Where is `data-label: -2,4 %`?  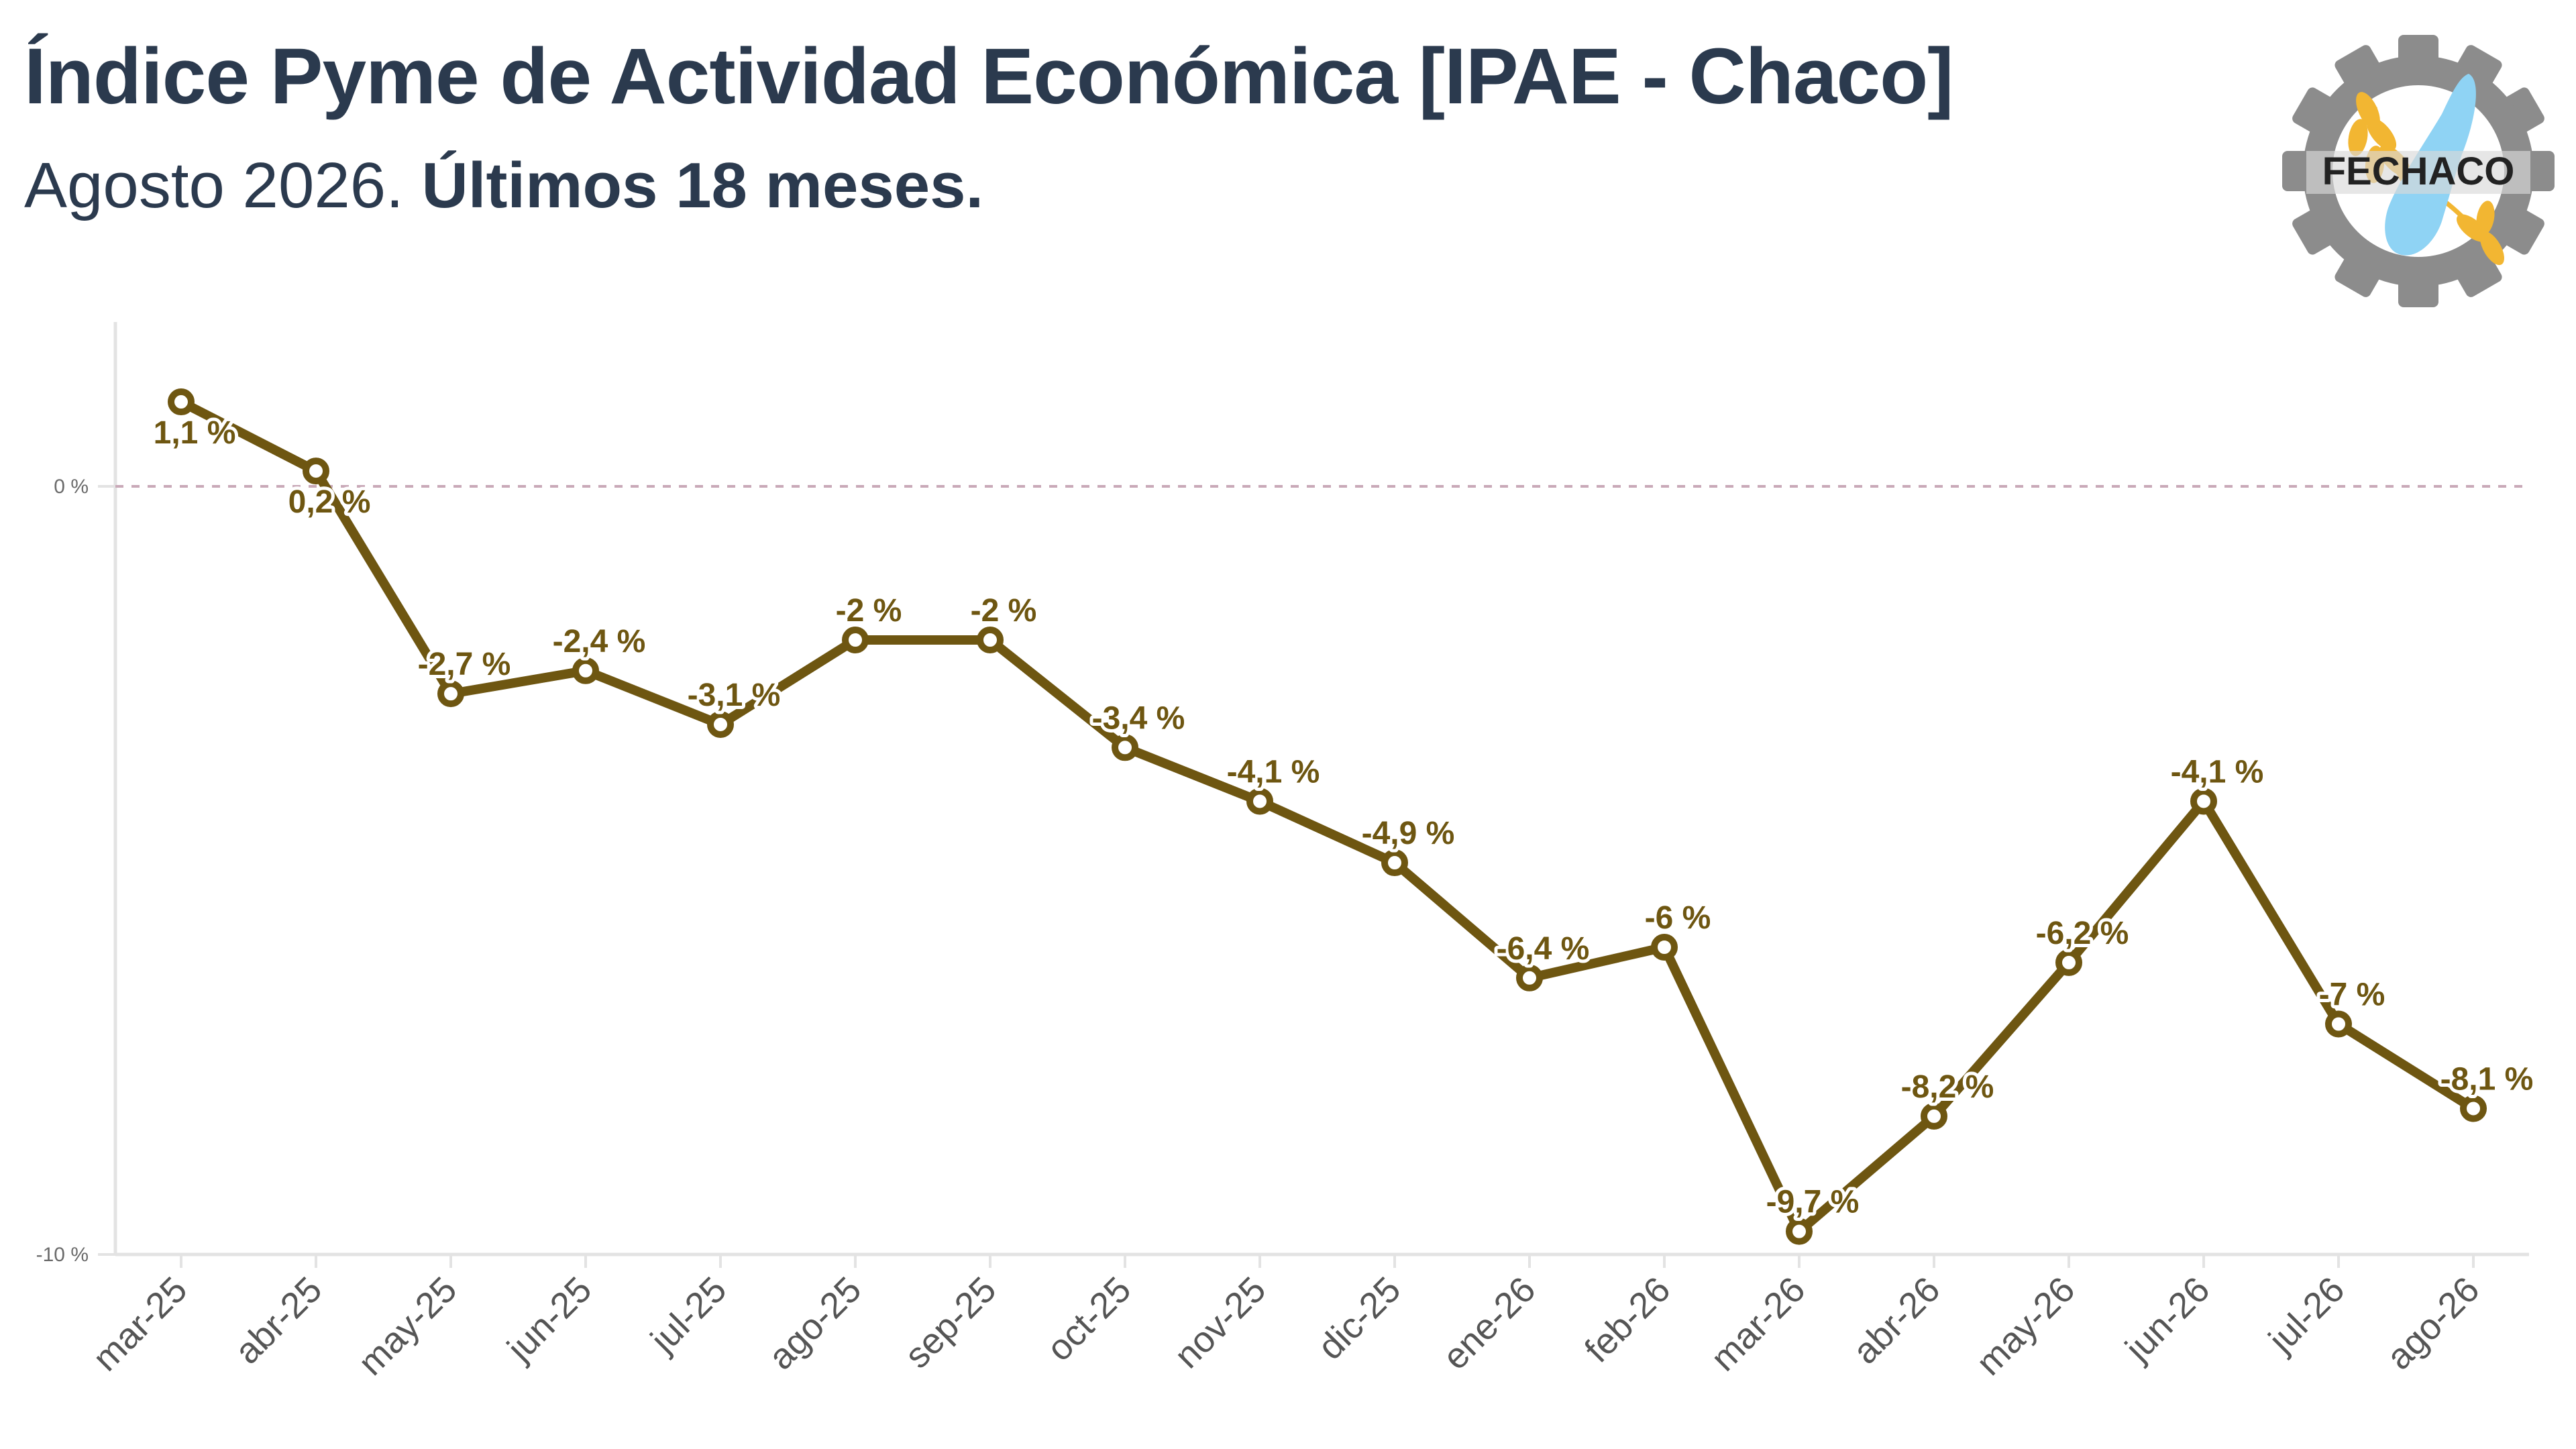 data-label: -2,4 % is located at coordinates (599, 641).